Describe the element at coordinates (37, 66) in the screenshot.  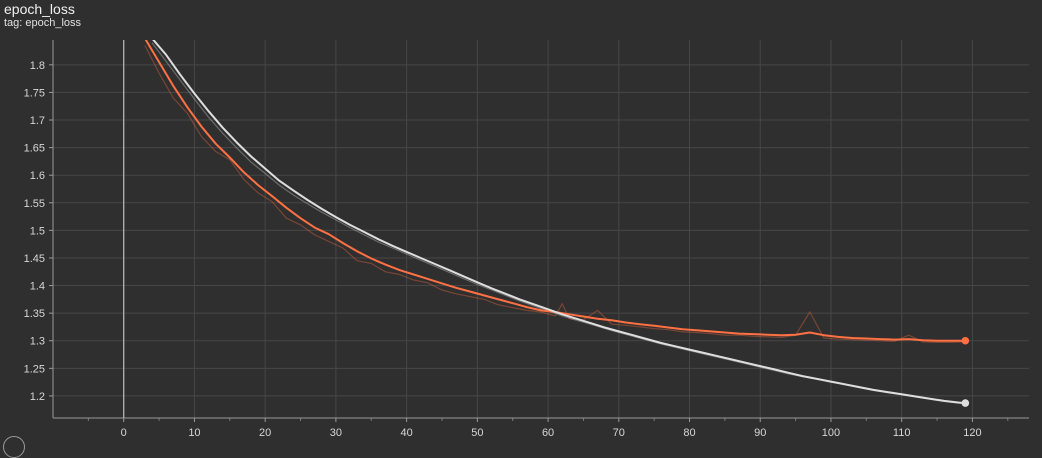
I see `y-tick-label: 1.8` at that location.